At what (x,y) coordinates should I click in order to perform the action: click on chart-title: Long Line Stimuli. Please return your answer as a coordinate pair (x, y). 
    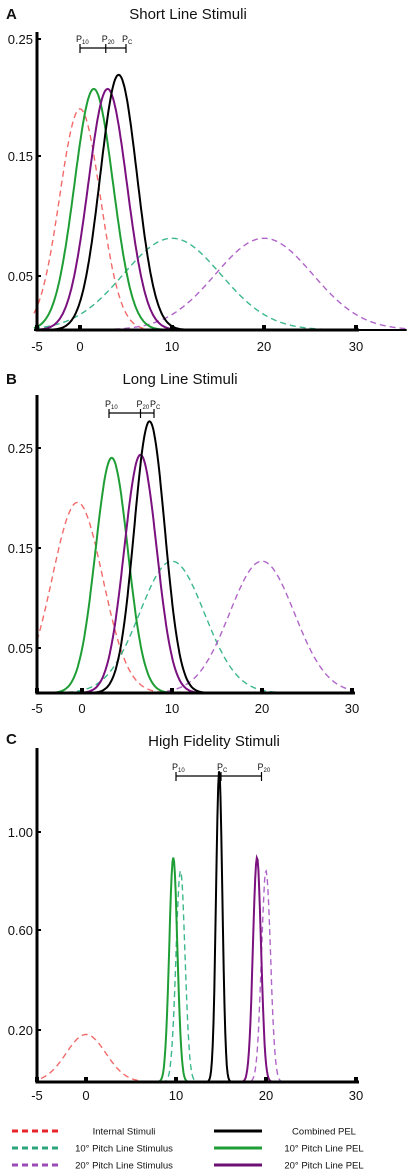
    Looking at the image, I should click on (179, 379).